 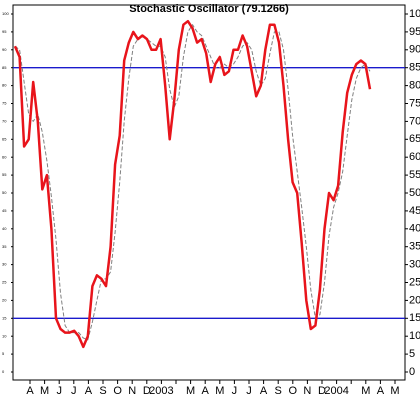 What do you see at coordinates (4, 210) in the screenshot?
I see `y-tick-label-left: 45` at bounding box center [4, 210].